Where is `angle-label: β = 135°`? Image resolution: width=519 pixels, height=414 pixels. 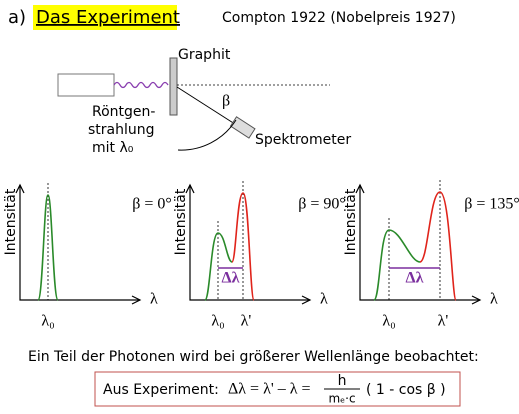
angle-label: β = 135° is located at coordinates (491, 204).